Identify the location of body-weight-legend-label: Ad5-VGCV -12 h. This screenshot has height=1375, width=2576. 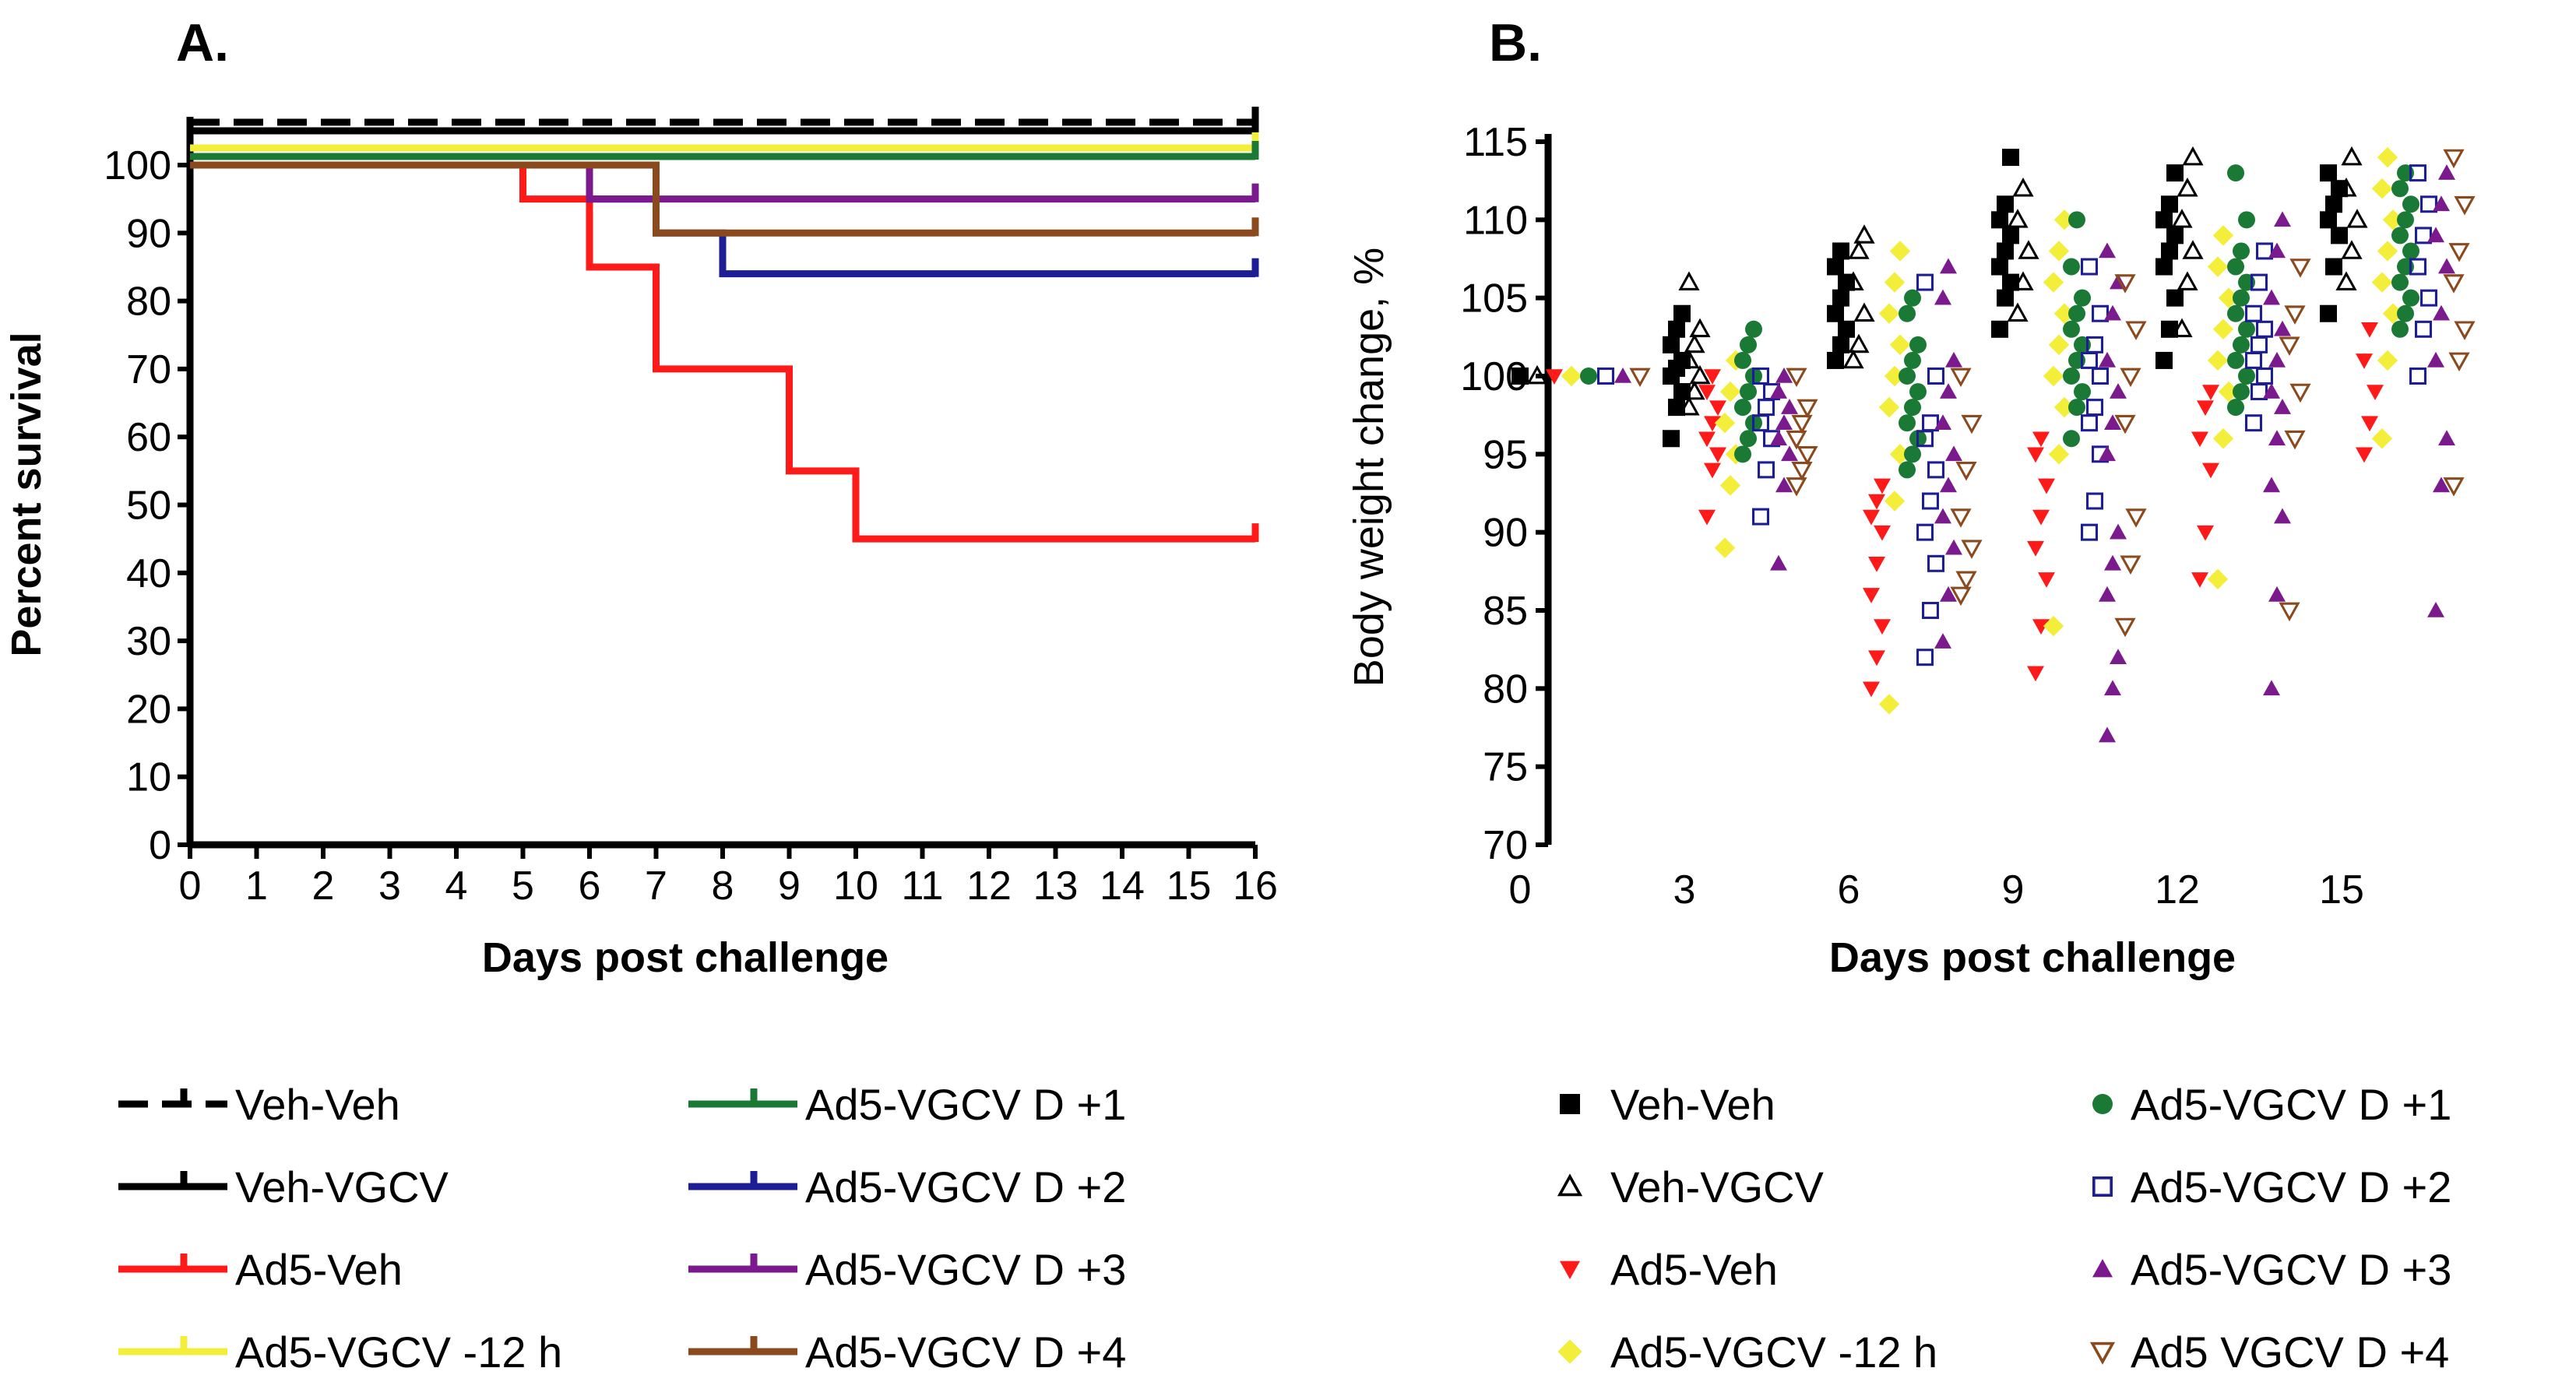
(1773, 1351).